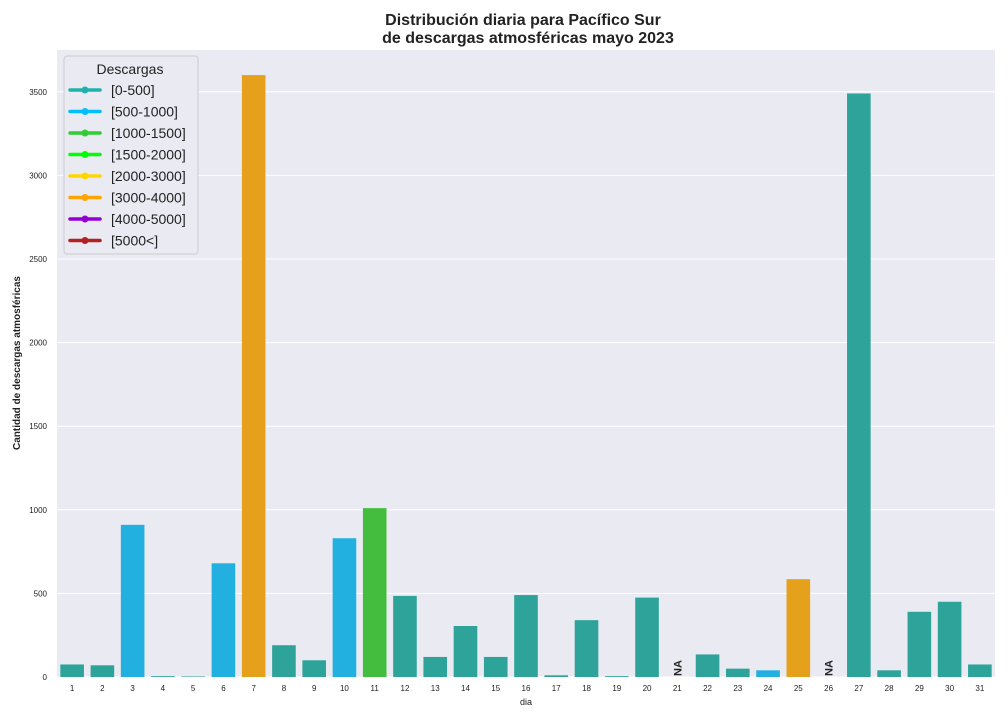  Describe the element at coordinates (798, 688) in the screenshot. I see `x-tick-label: 25` at that location.